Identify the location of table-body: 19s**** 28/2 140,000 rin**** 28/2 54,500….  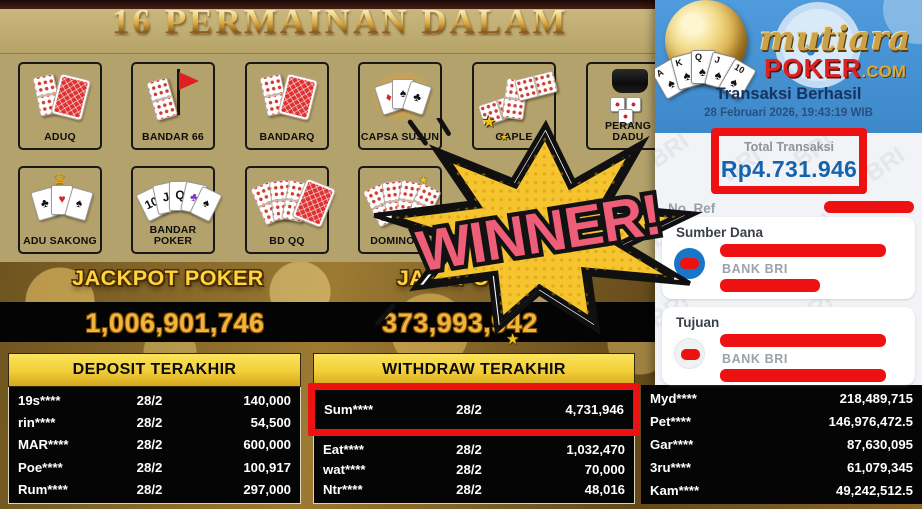
(154, 445).